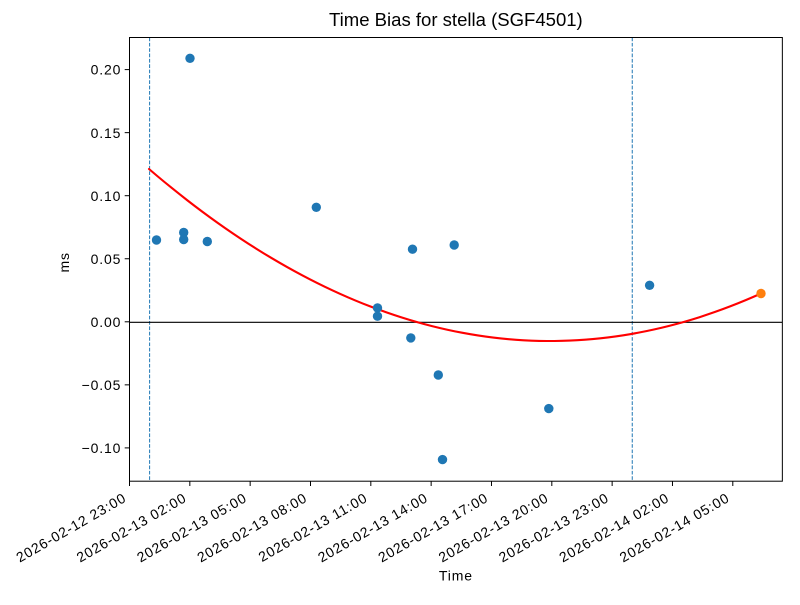 This screenshot has width=800, height=605. What do you see at coordinates (106, 322) in the screenshot?
I see `svg-text: 0.00` at bounding box center [106, 322].